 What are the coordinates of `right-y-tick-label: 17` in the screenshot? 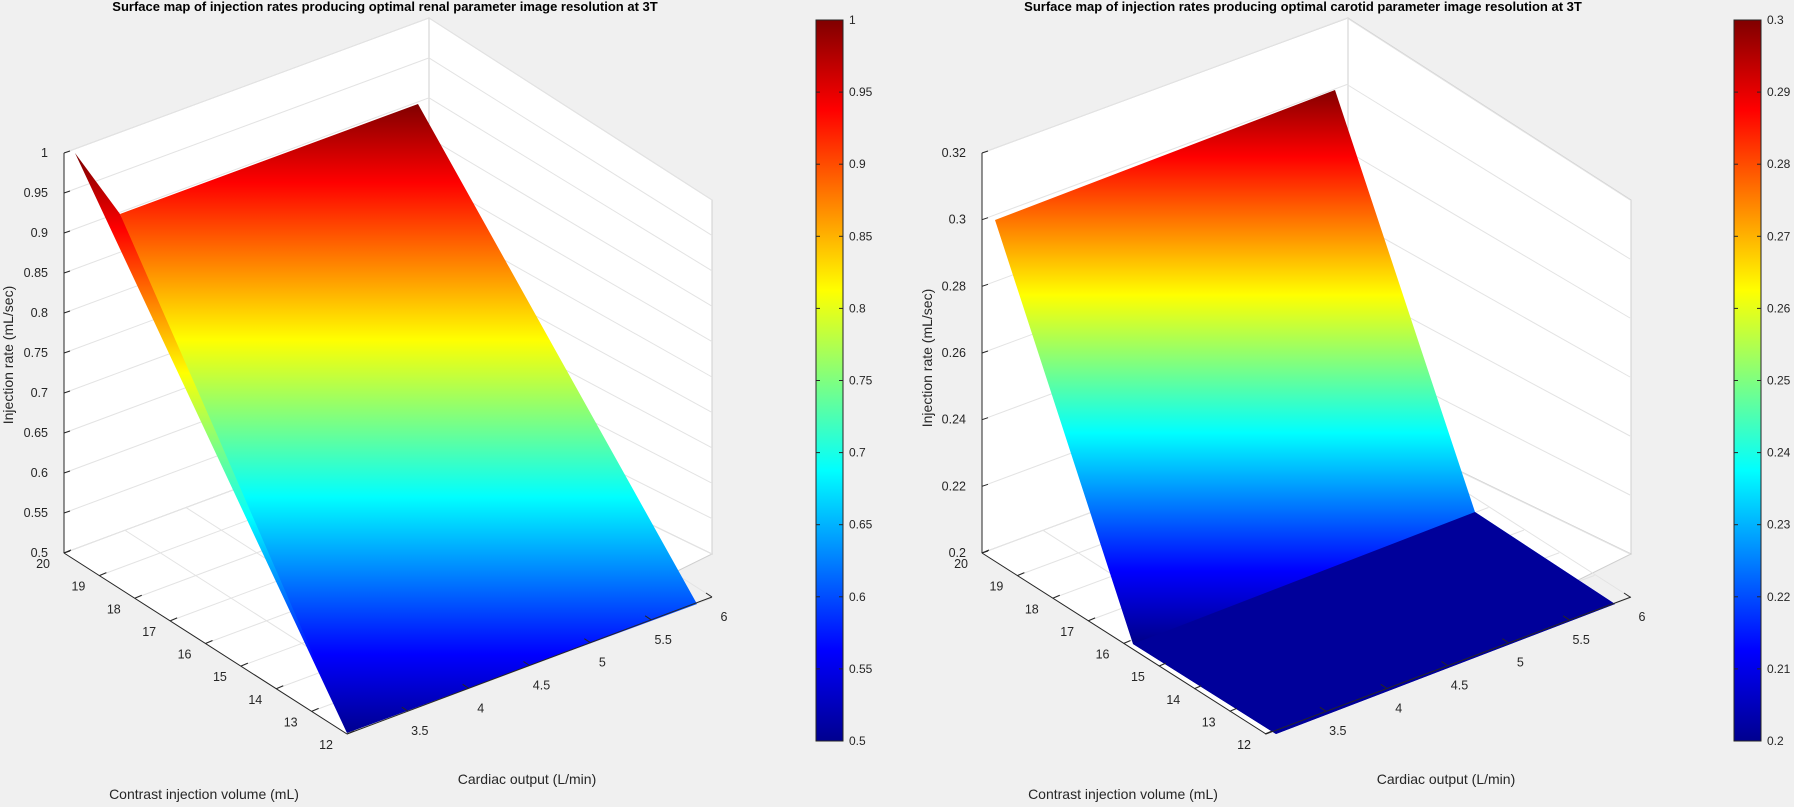 It's located at (1067, 632).